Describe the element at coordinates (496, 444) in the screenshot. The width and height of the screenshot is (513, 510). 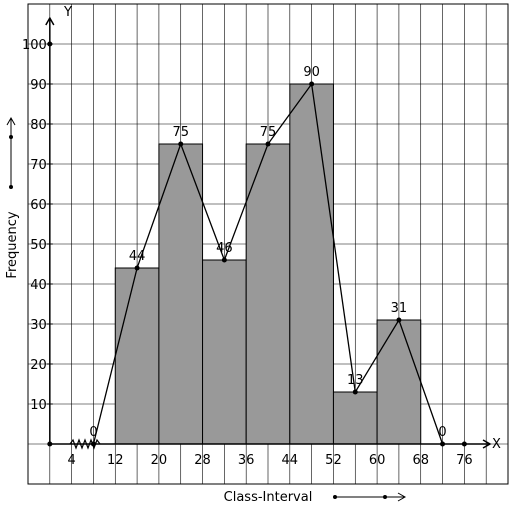
I see `x-axis-letter: X` at that location.